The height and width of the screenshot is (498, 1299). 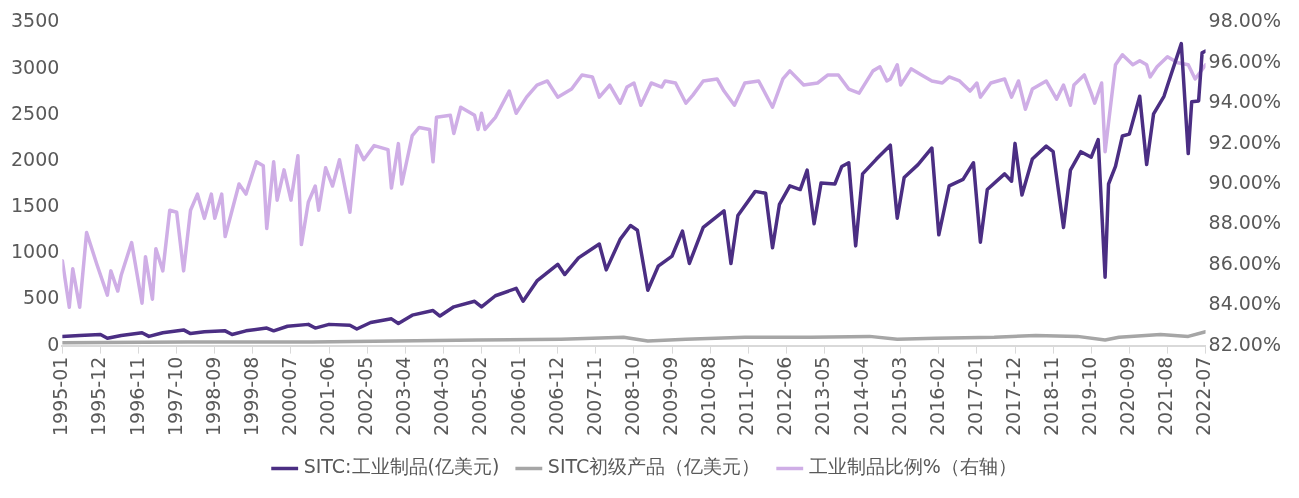 What do you see at coordinates (708, 396) in the screenshot?
I see `x-tick-label: 2010-08` at bounding box center [708, 396].